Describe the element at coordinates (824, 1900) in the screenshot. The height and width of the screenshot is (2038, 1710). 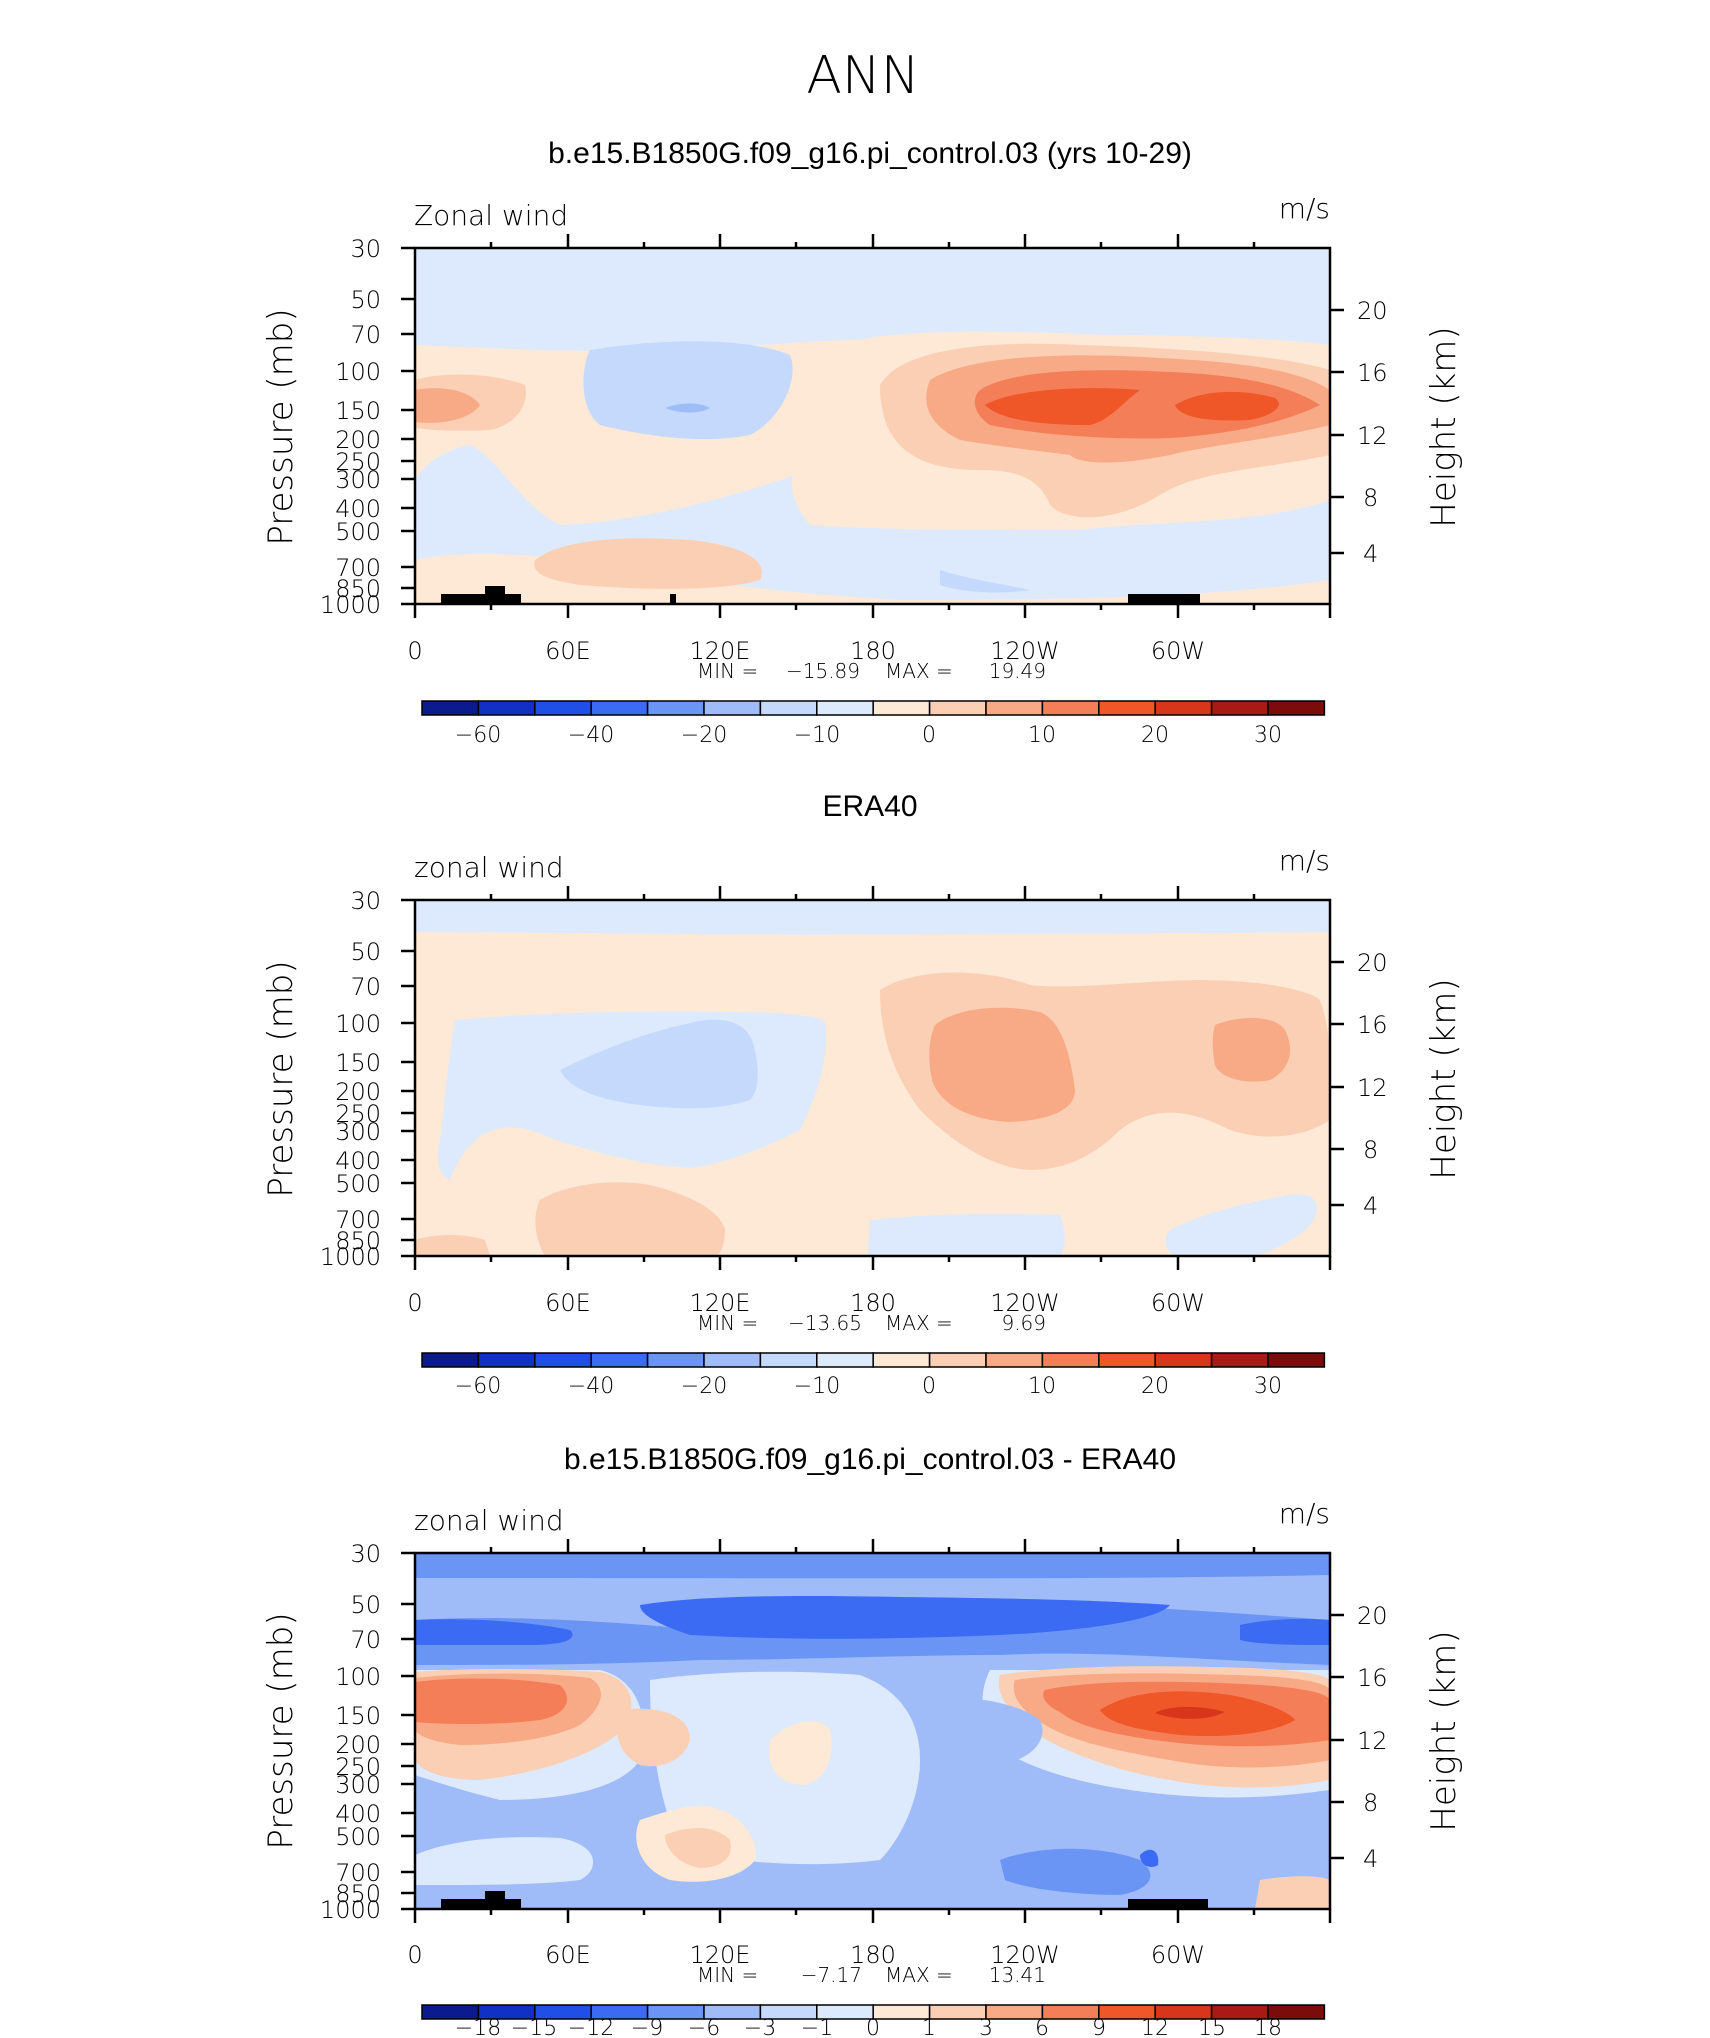
I see `land-mask` at that location.